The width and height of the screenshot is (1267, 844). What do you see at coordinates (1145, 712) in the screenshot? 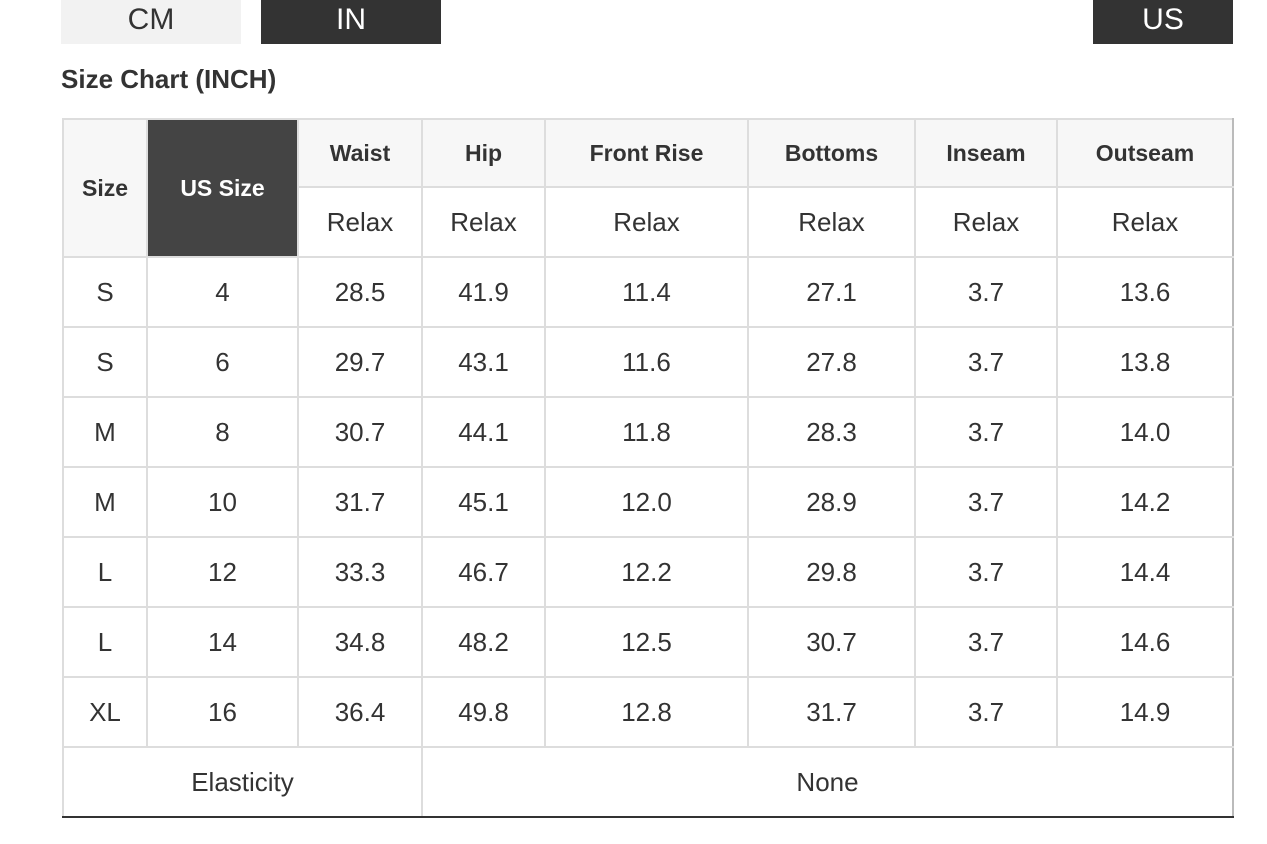
I see `cell: 14.9` at bounding box center [1145, 712].